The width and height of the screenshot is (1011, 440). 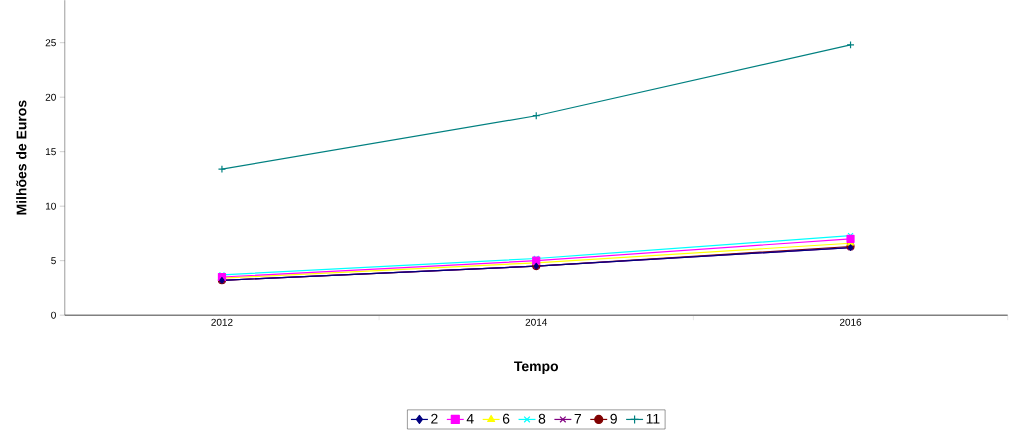 What do you see at coordinates (653, 419) in the screenshot?
I see `legend-label: 11` at bounding box center [653, 419].